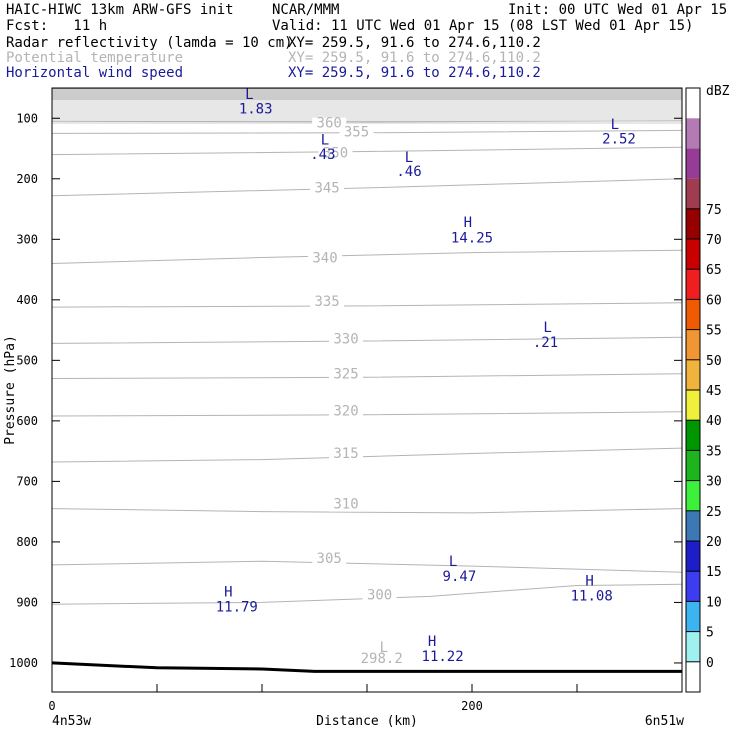  I want to click on wind-label: 11.08, so click(592, 597).